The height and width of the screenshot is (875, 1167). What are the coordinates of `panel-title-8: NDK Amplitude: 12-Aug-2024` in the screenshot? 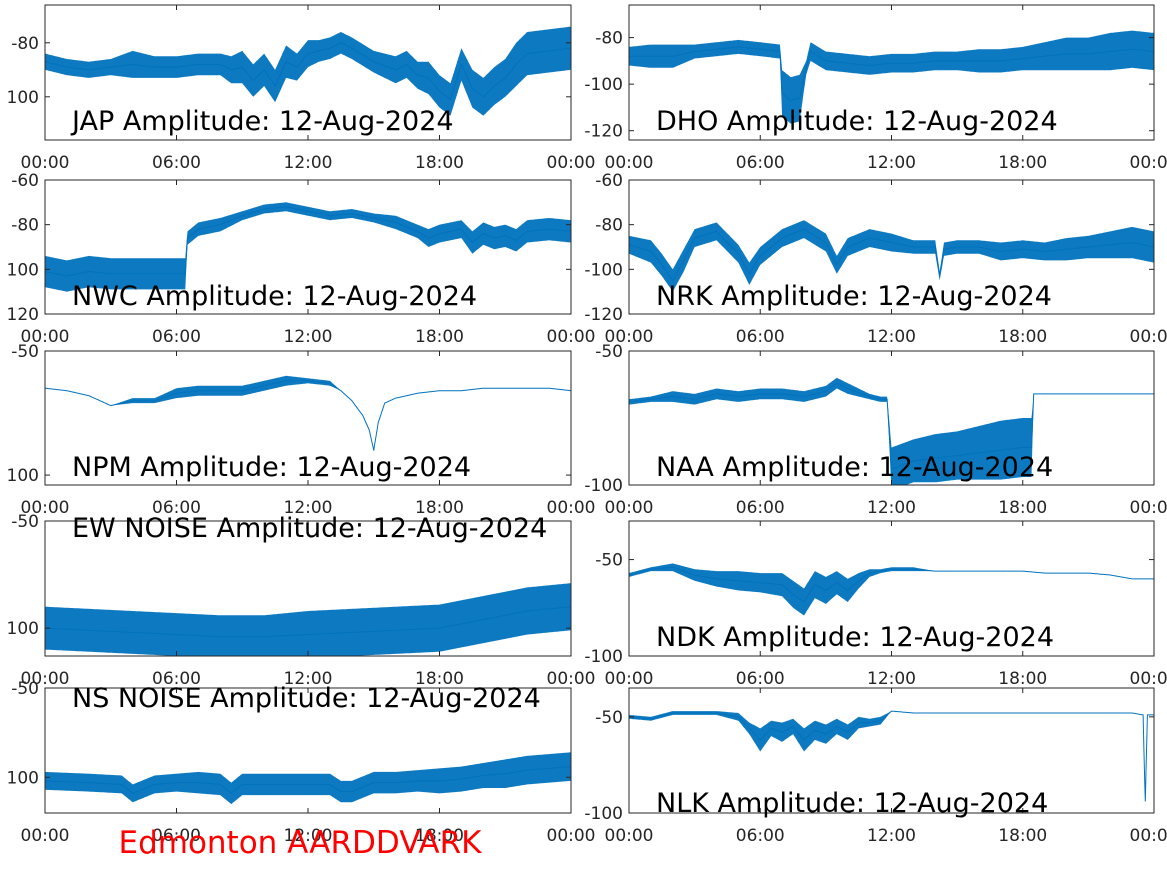 It's located at (855, 637).